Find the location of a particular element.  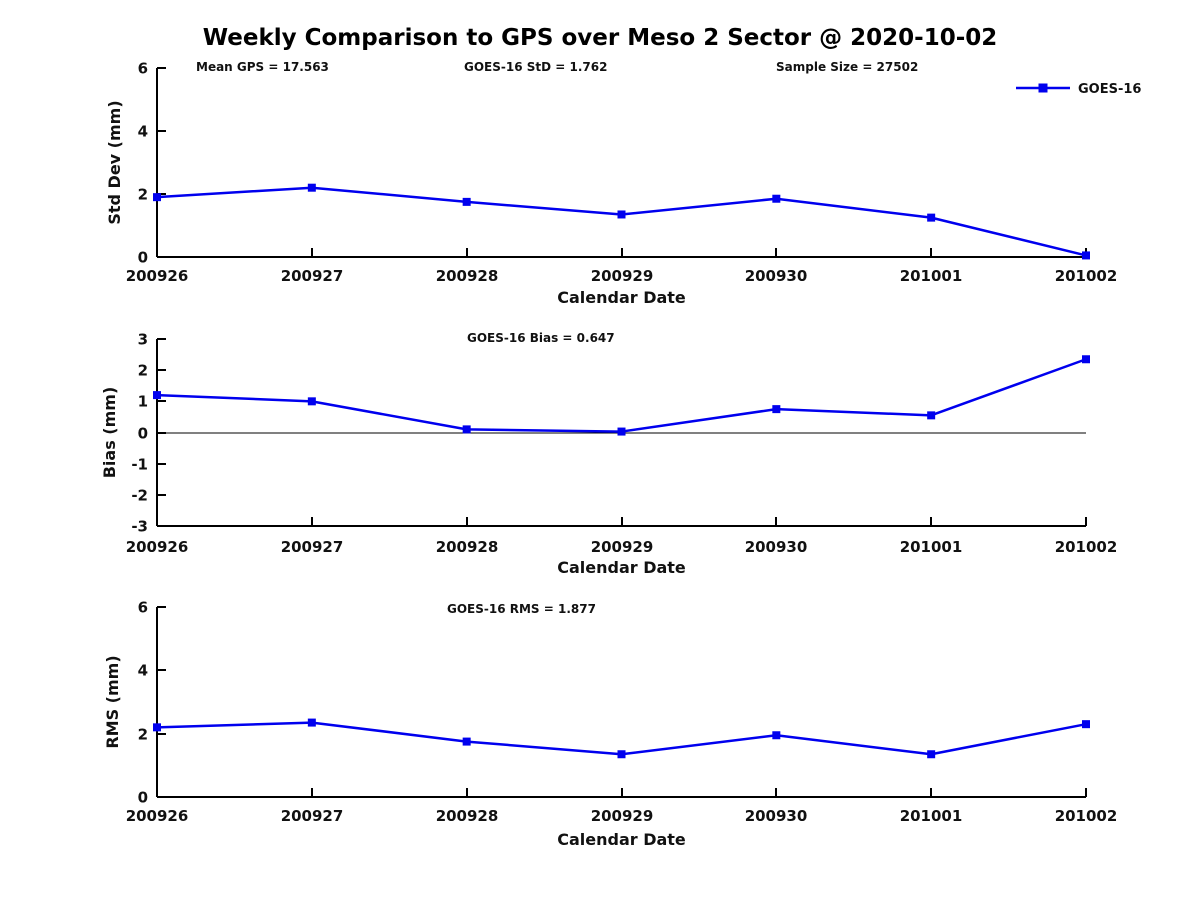

annotation: GOES-16 StD = 1.762 is located at coordinates (535, 67).